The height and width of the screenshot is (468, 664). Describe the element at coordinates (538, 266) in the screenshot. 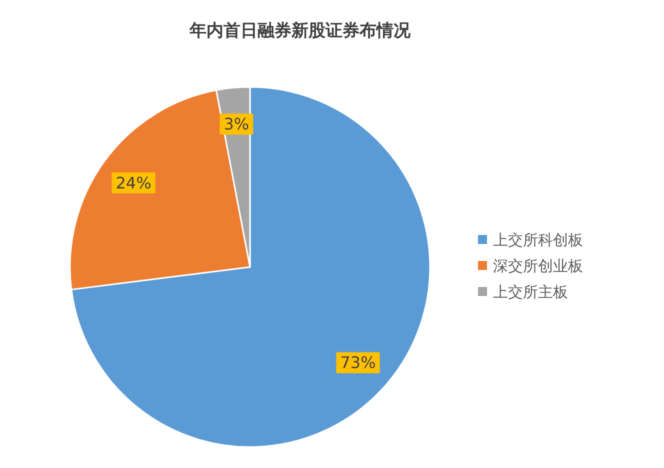

I see `legend-label: 深交所创业板` at that location.